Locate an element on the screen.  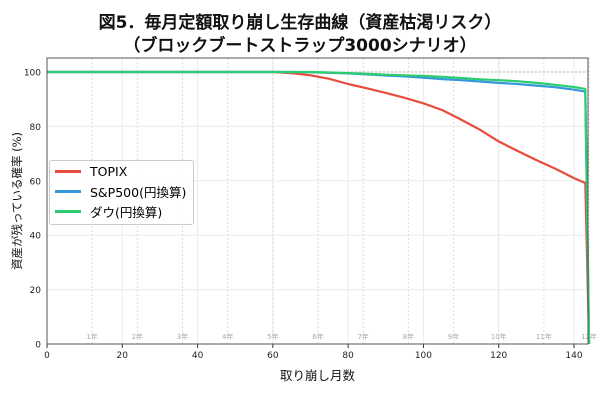
y-tick-label: 40 is located at coordinates (36, 237).